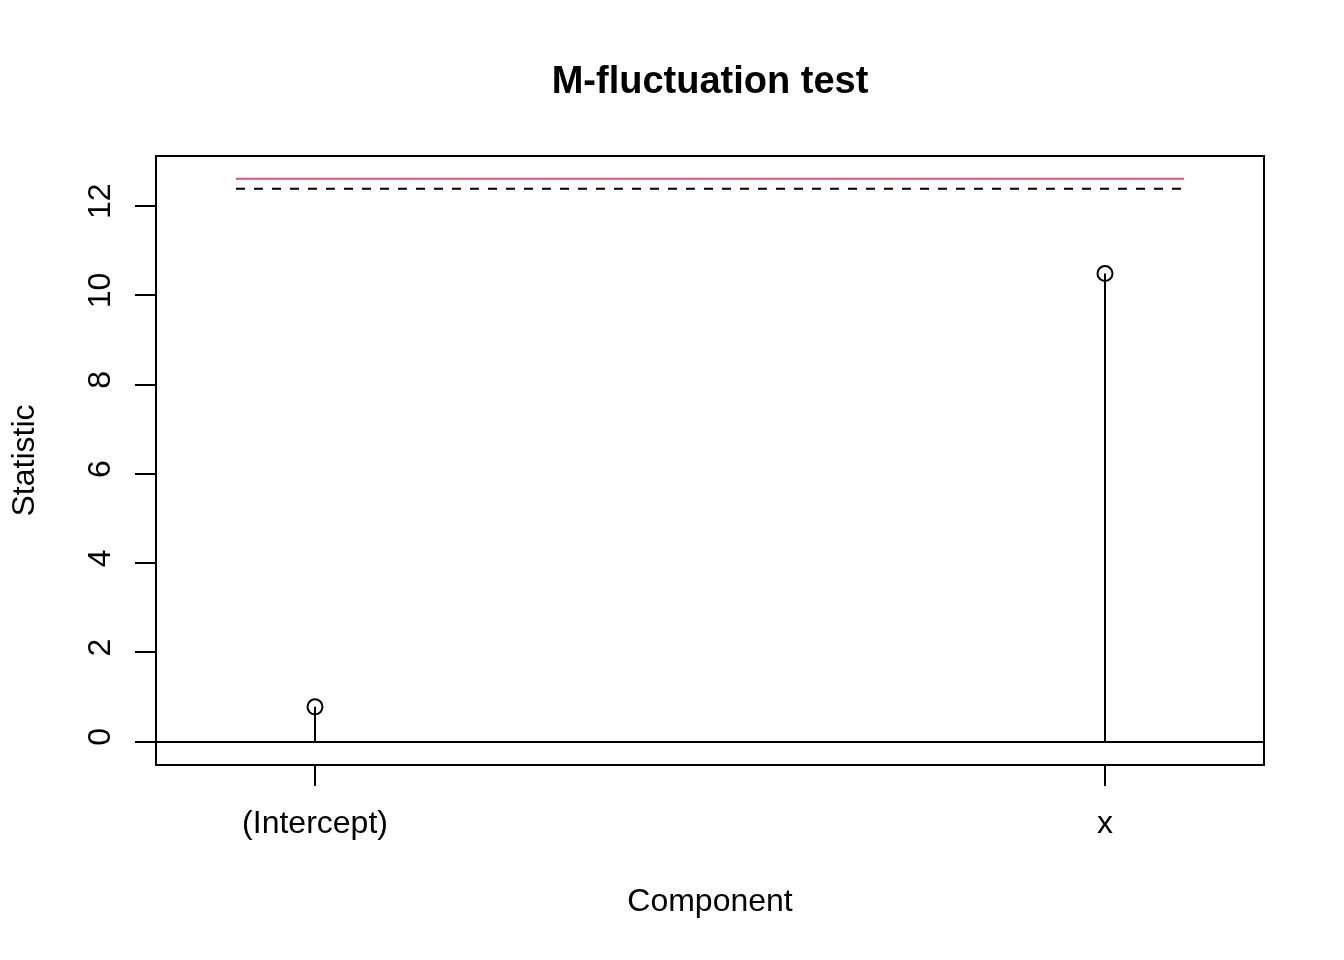 This screenshot has width=1344, height=960. What do you see at coordinates (99, 647) in the screenshot?
I see `y-tick-label: 2` at bounding box center [99, 647].